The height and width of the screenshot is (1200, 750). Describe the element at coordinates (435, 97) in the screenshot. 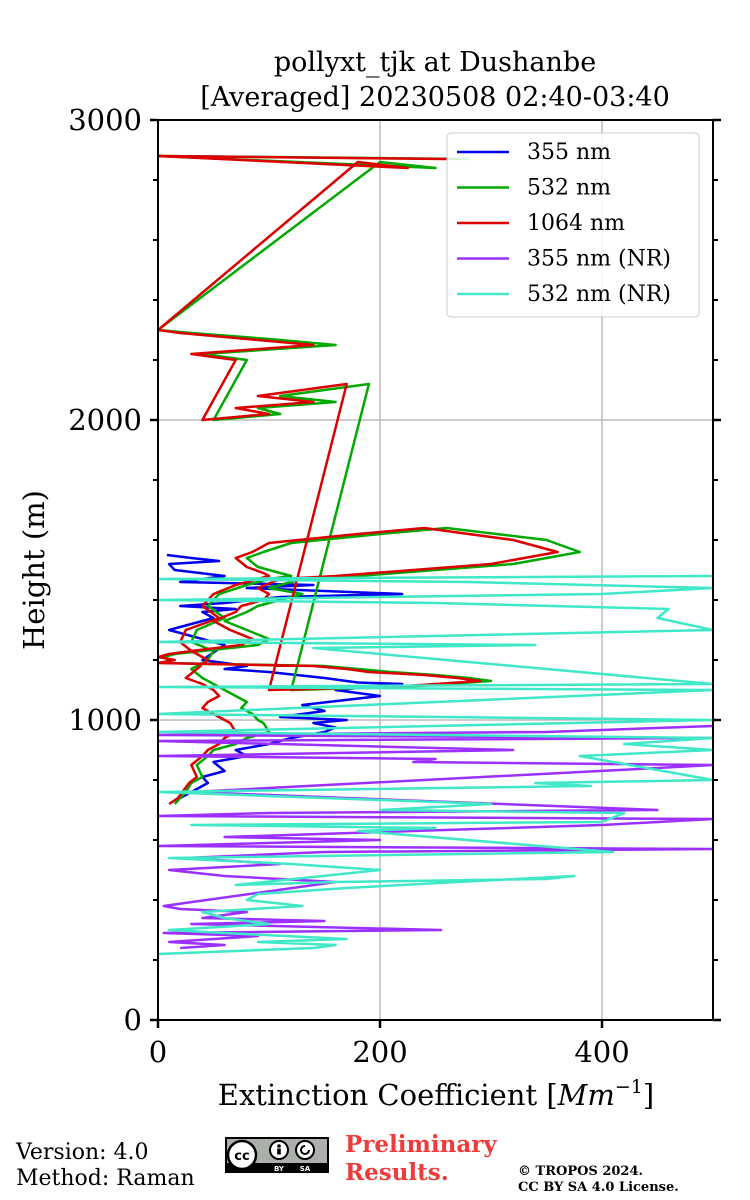

I see `chart-title-line-2: [Averaged] 20230508 02:40-03:40` at that location.